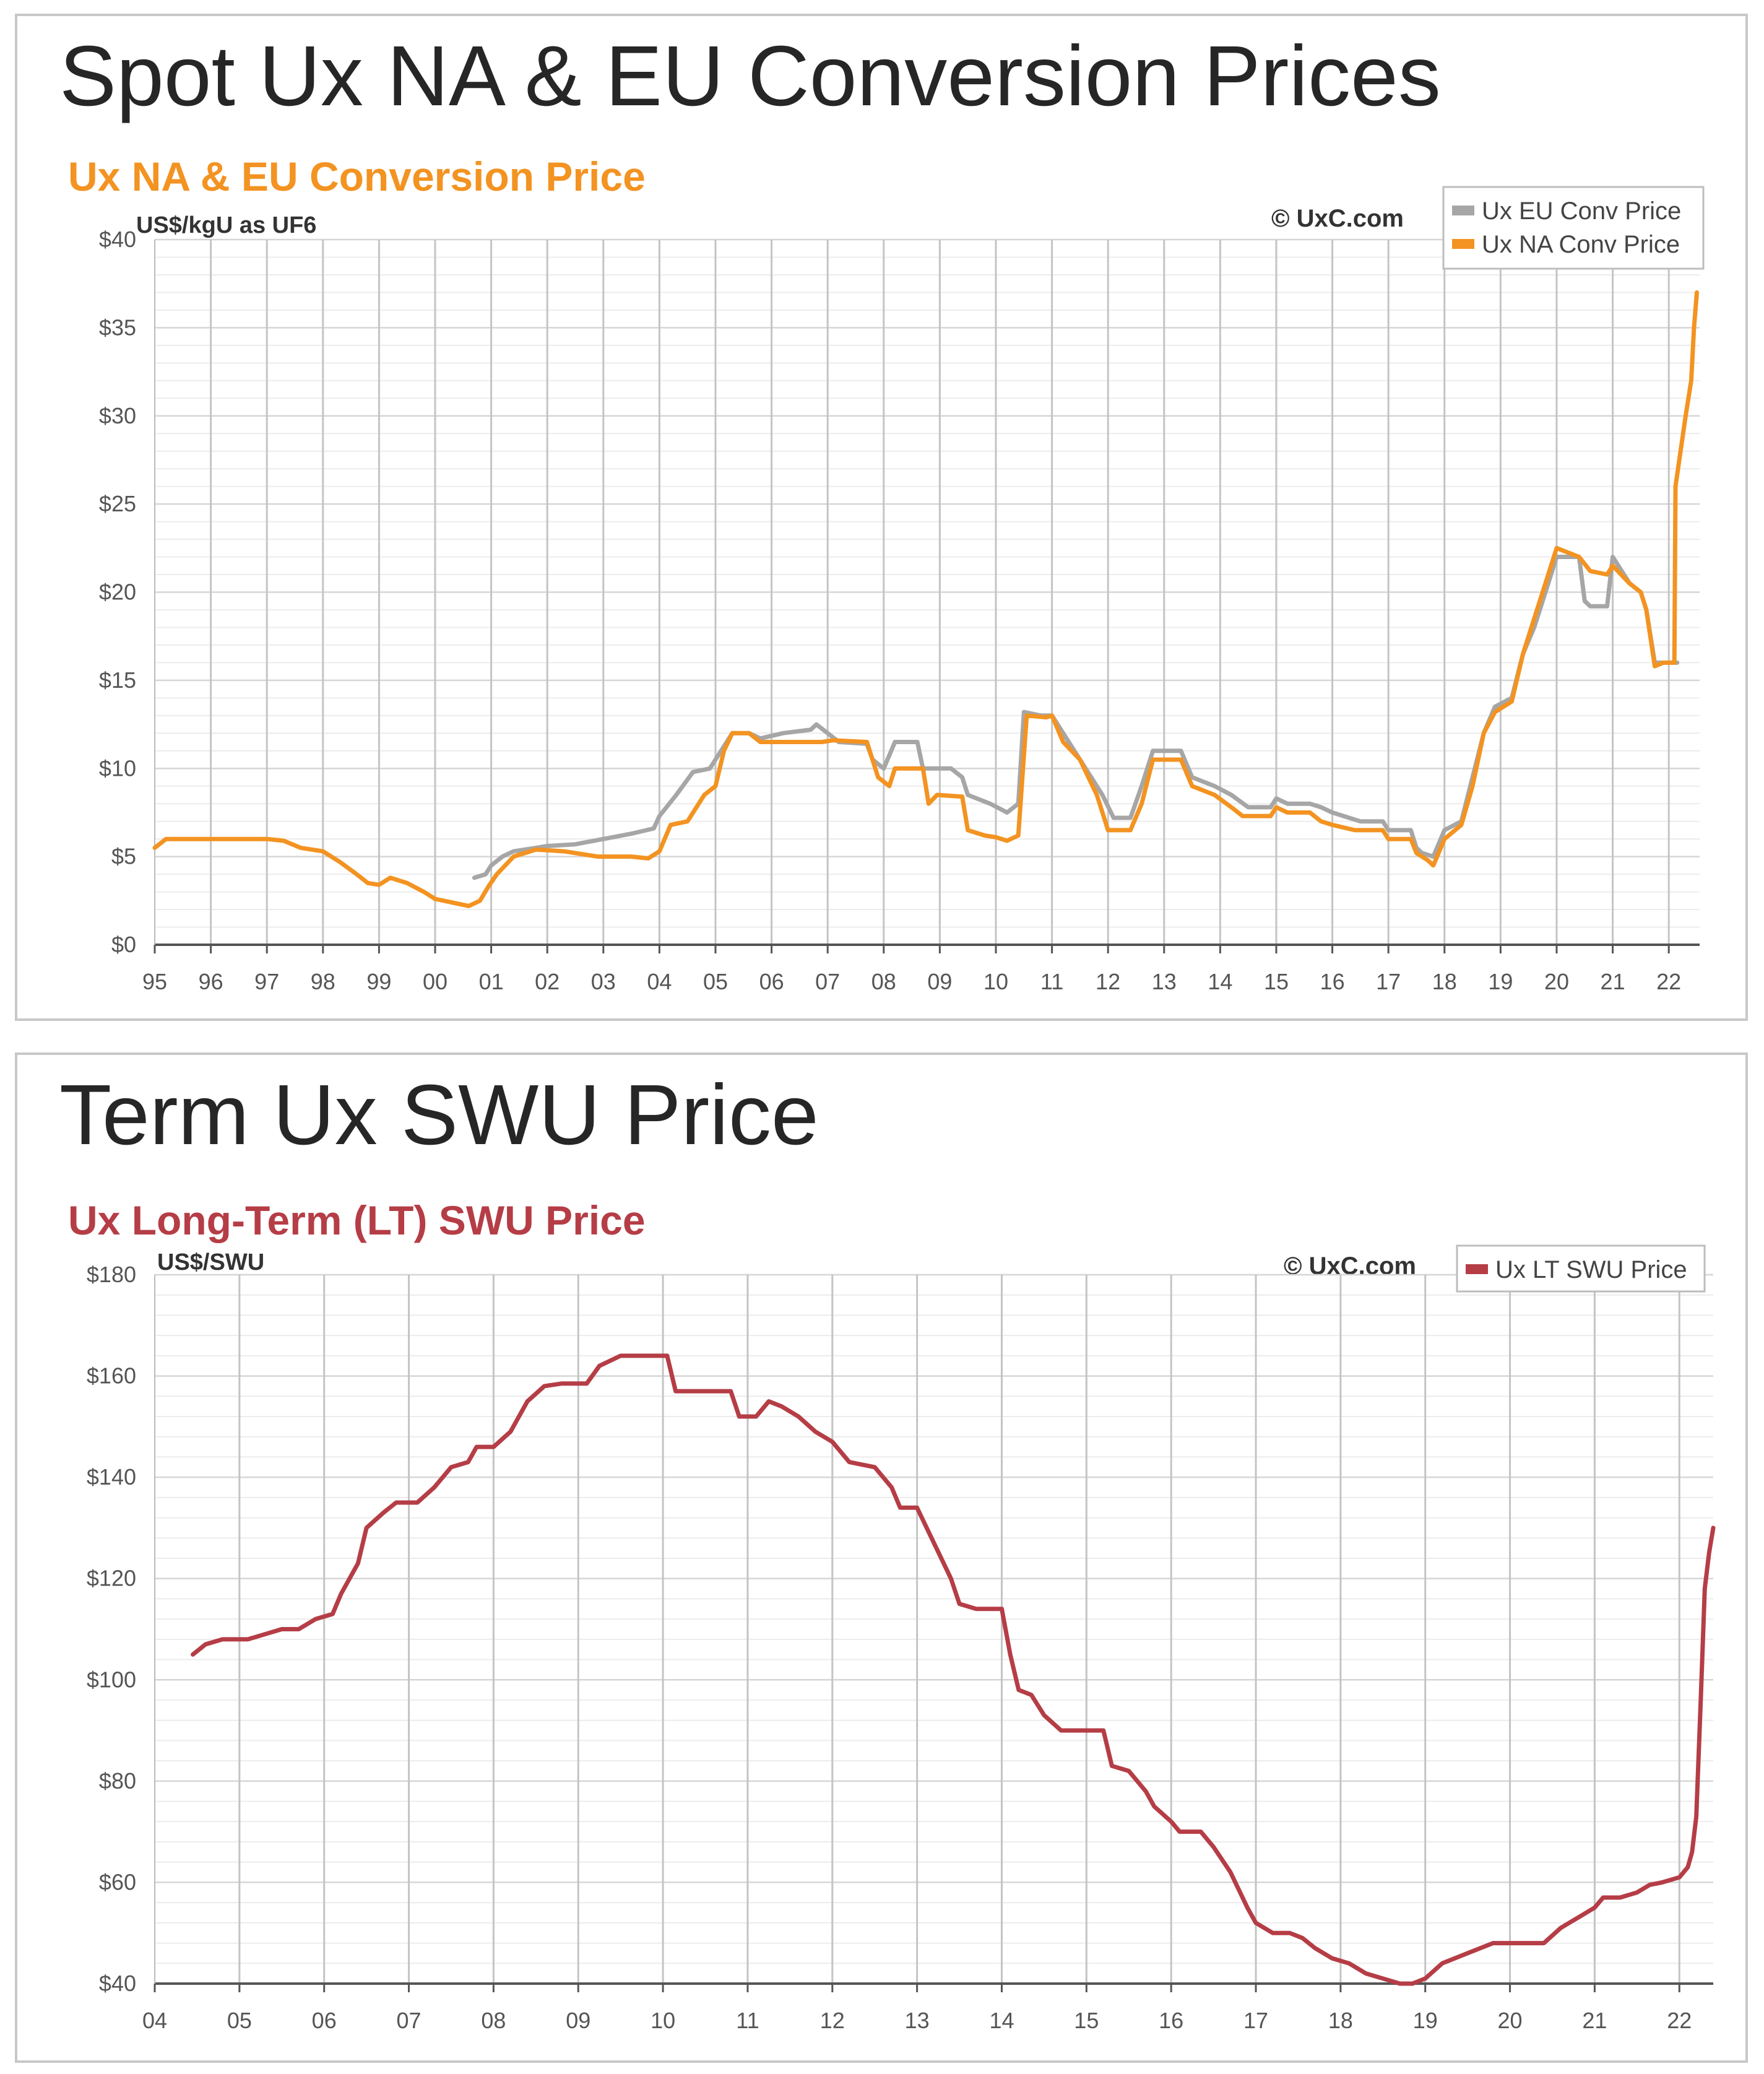 This screenshot has width=1764, height=2074. Describe the element at coordinates (123, 944) in the screenshot. I see `y-tick-label: $0` at that location.